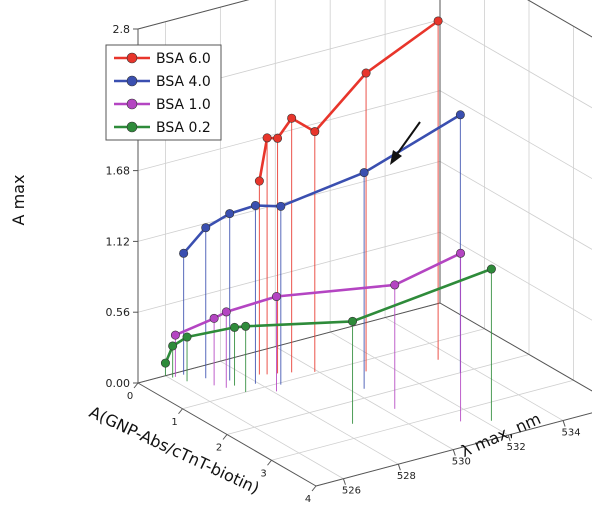 The image size is (592, 510). What do you see at coordinates (122, 29) in the screenshot?
I see `z-tick-label: 2.8` at bounding box center [122, 29].